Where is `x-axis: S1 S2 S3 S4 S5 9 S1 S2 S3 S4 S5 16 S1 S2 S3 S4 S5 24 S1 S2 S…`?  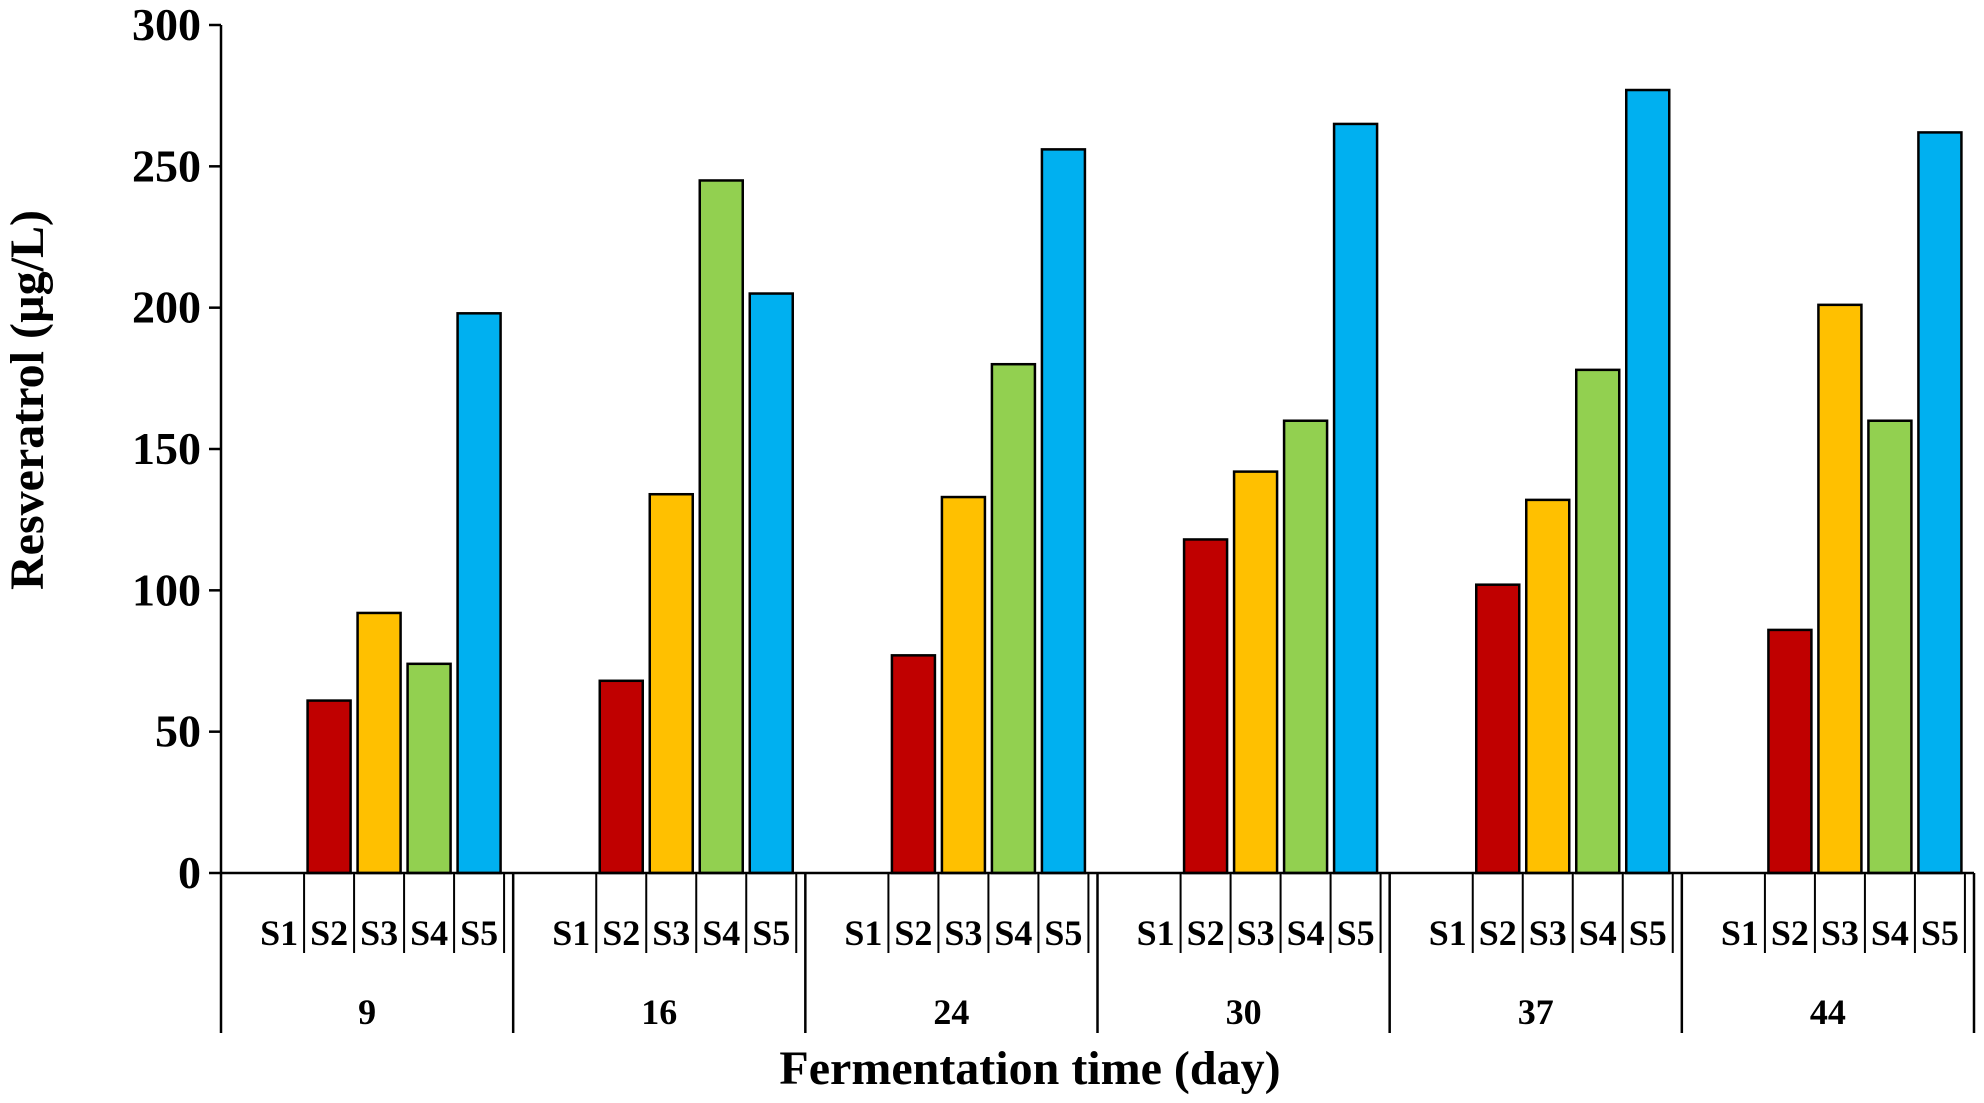 x-axis: S1 S2 S3 S4 S5 9 S1 S2 S3 S4 S5 16 S1 S2 S3 S4 S5 24 S1 S2 S… is located at coordinates (1097, 952).